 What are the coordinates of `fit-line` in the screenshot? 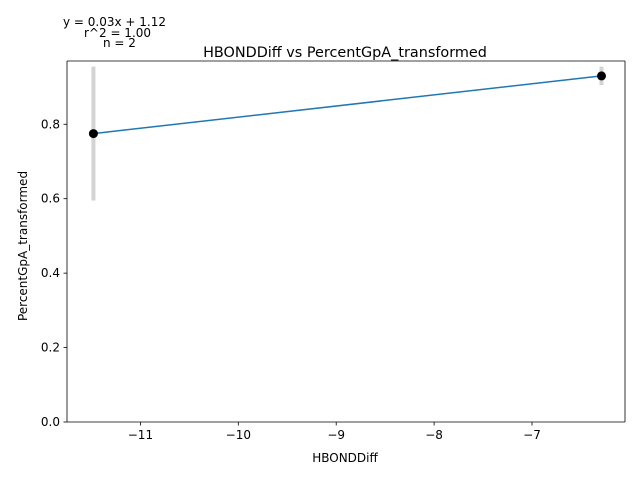 It's located at (347, 105).